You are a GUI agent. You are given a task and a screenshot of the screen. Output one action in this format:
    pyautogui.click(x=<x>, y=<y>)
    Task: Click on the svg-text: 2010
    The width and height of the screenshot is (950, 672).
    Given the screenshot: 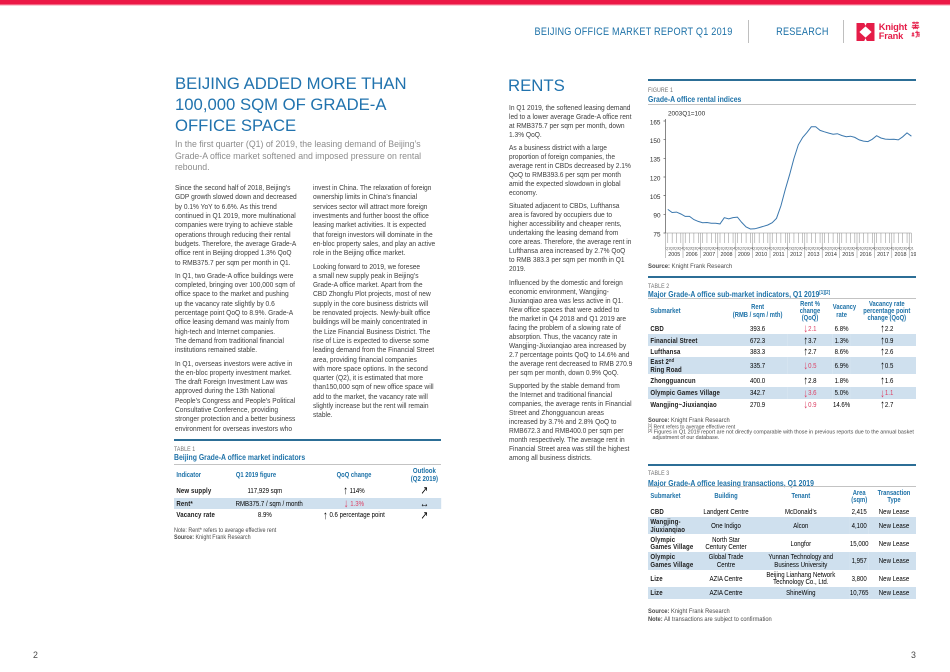 What is the action you would take?
    pyautogui.click(x=761, y=255)
    